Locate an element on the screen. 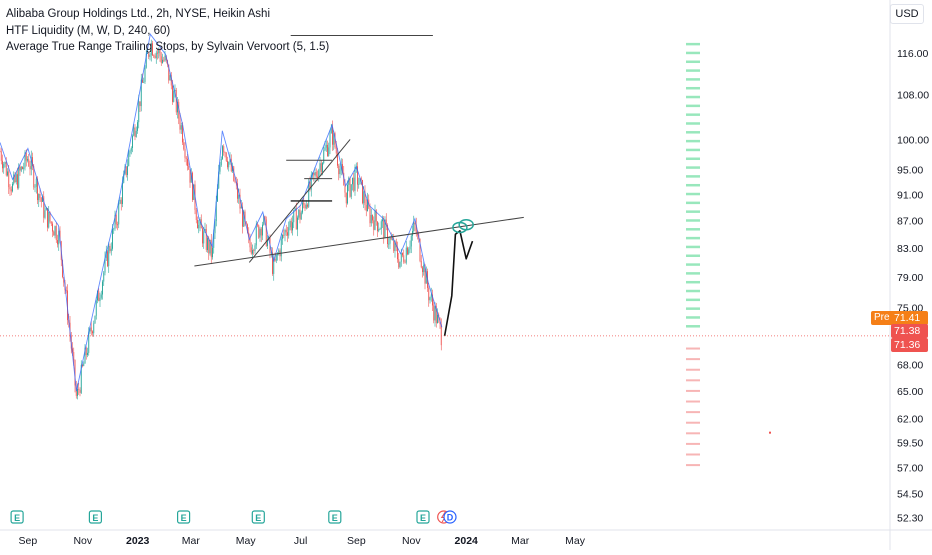 The image size is (932, 555). indicator-htf-liquidity: HTF Liquidity (M, W, D, 240, 60) is located at coordinates (167, 31).